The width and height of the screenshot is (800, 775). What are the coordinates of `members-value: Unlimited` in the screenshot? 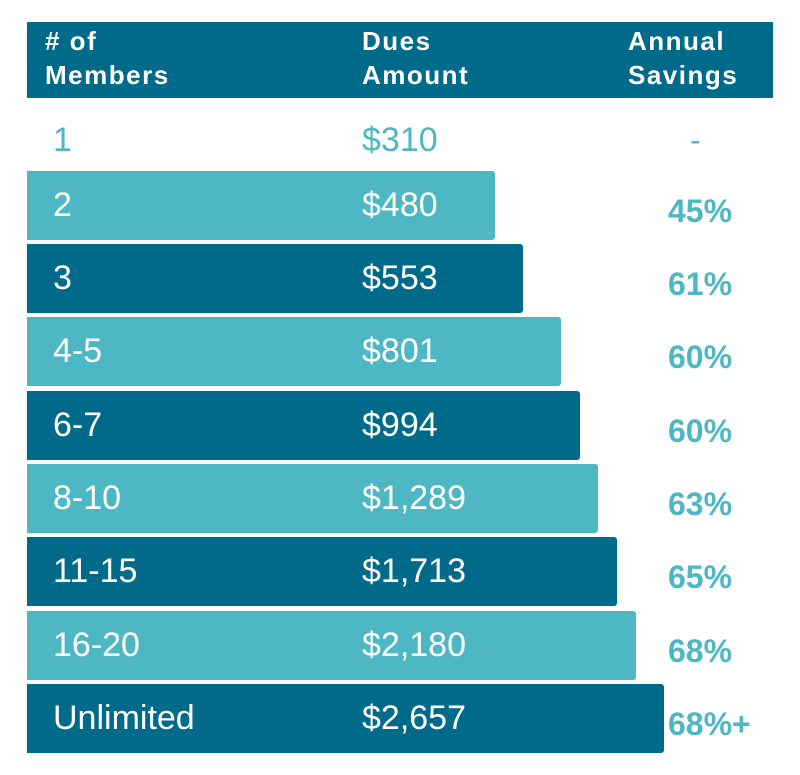 It's located at (124, 718).